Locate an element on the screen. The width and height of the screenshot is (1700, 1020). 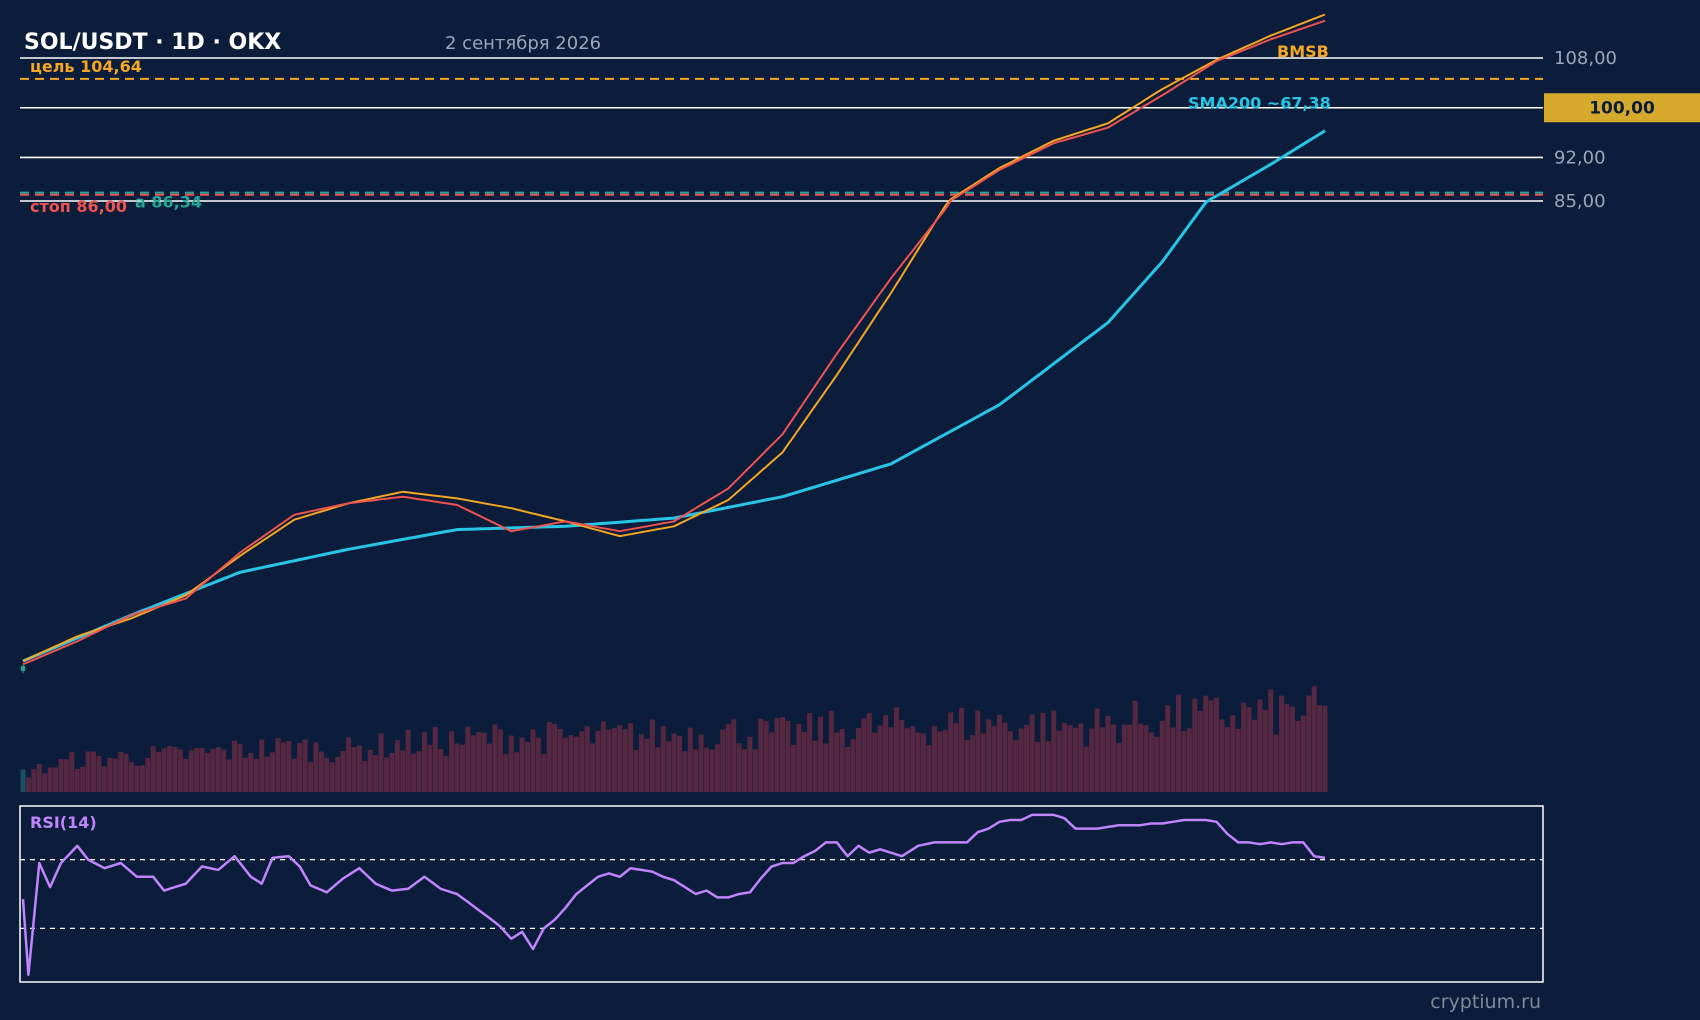
sma200-annotation: SMA200 ~67,38 is located at coordinates (1259, 103).